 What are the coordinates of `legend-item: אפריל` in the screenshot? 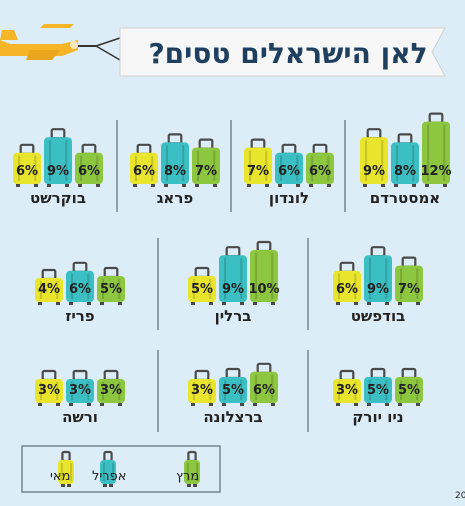 It's located at (109, 468).